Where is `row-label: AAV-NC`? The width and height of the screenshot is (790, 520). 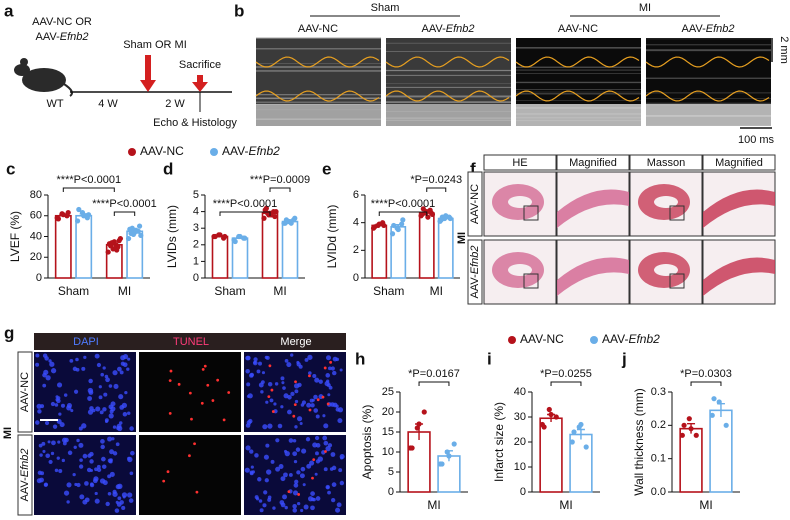 row-label: AAV-NC is located at coordinates (475, 204).